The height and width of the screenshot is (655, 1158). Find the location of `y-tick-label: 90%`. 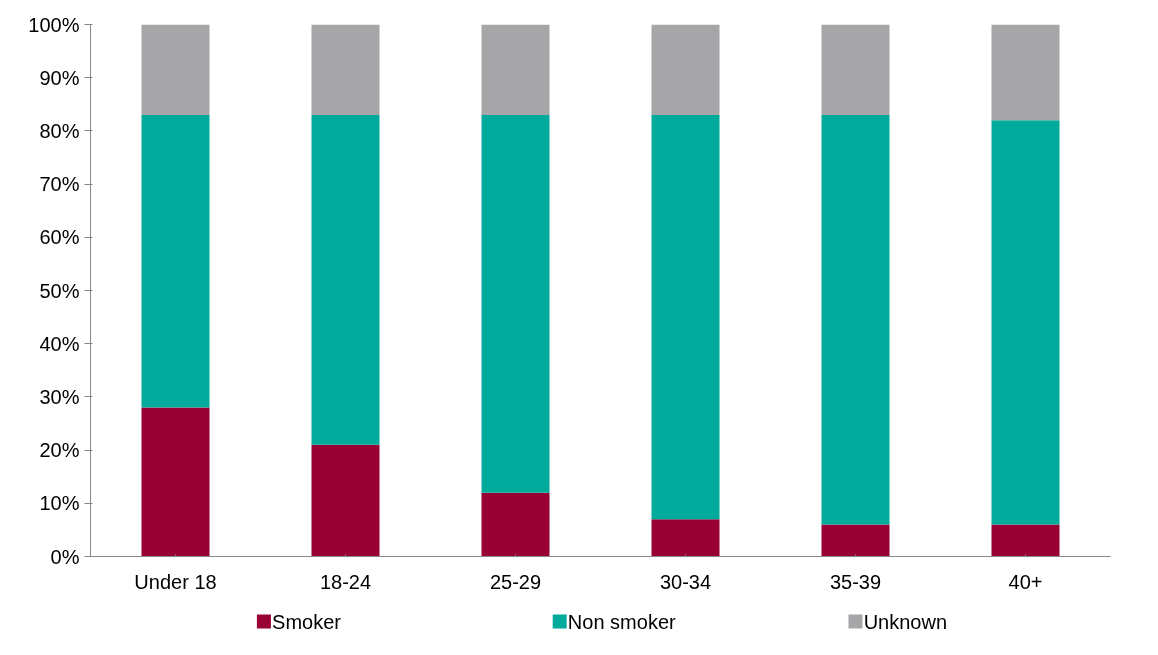

y-tick-label: 90% is located at coordinates (59, 77).